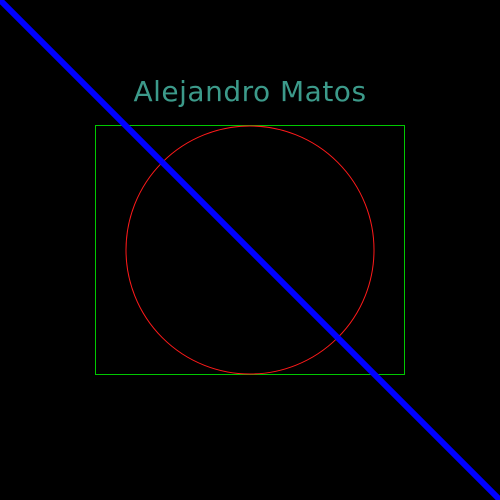 The image size is (500, 500). Describe the element at coordinates (249, 91) in the screenshot. I see `name-caption: Alejandro Matos` at that location.